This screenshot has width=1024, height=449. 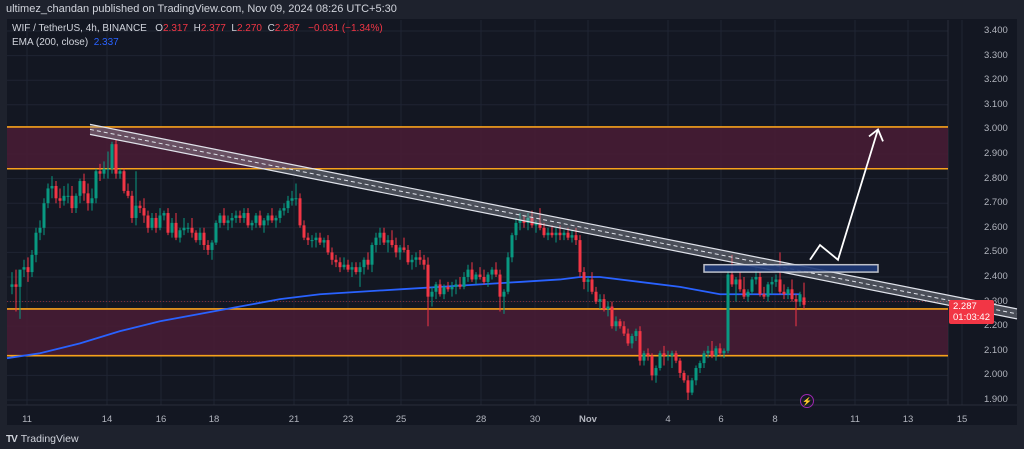 I want to click on high-label: H, so click(x=197, y=28).